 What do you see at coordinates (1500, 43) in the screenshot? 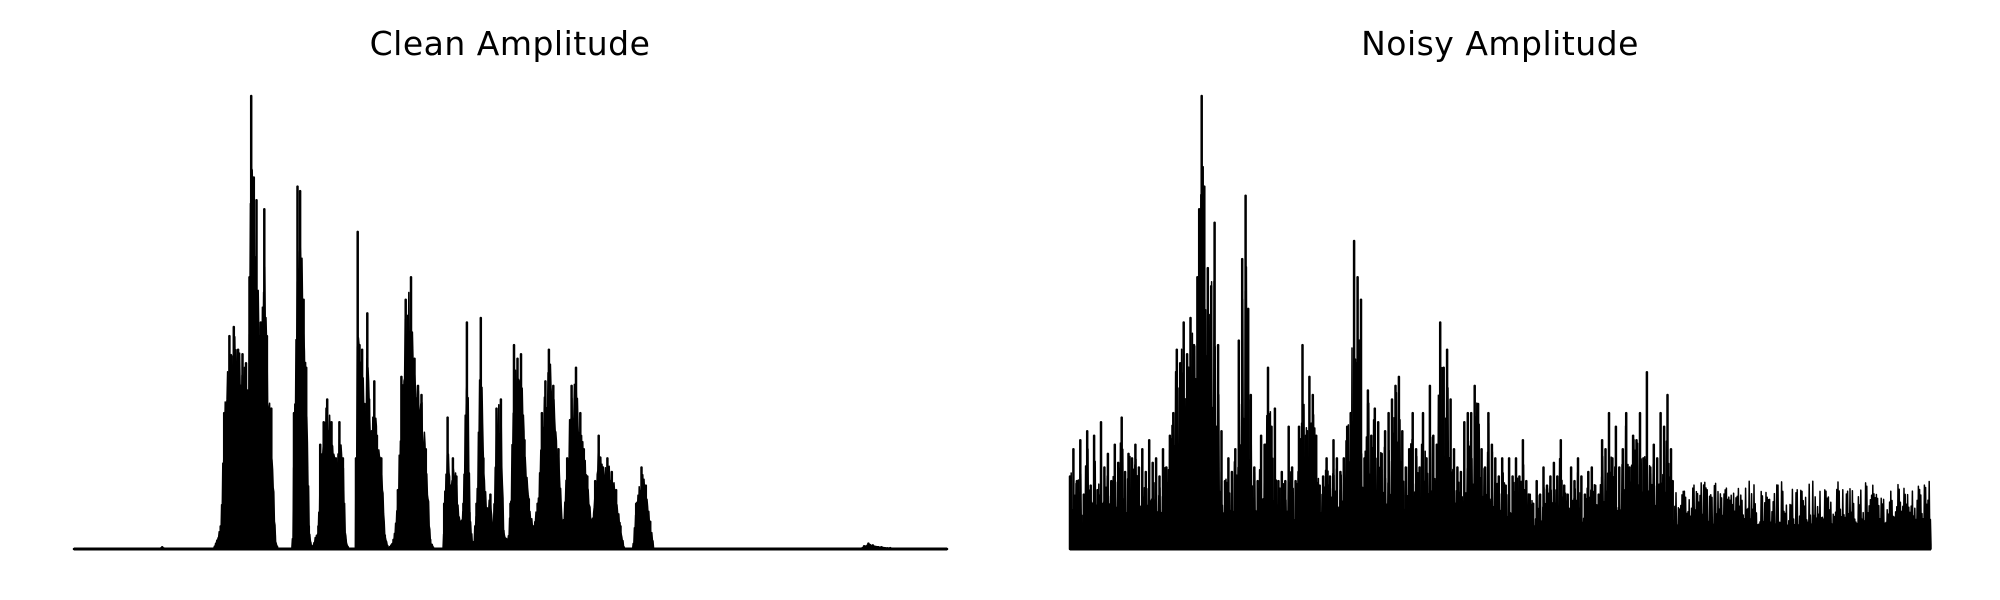
I see `chart-title: Noisy Amplitude` at bounding box center [1500, 43].